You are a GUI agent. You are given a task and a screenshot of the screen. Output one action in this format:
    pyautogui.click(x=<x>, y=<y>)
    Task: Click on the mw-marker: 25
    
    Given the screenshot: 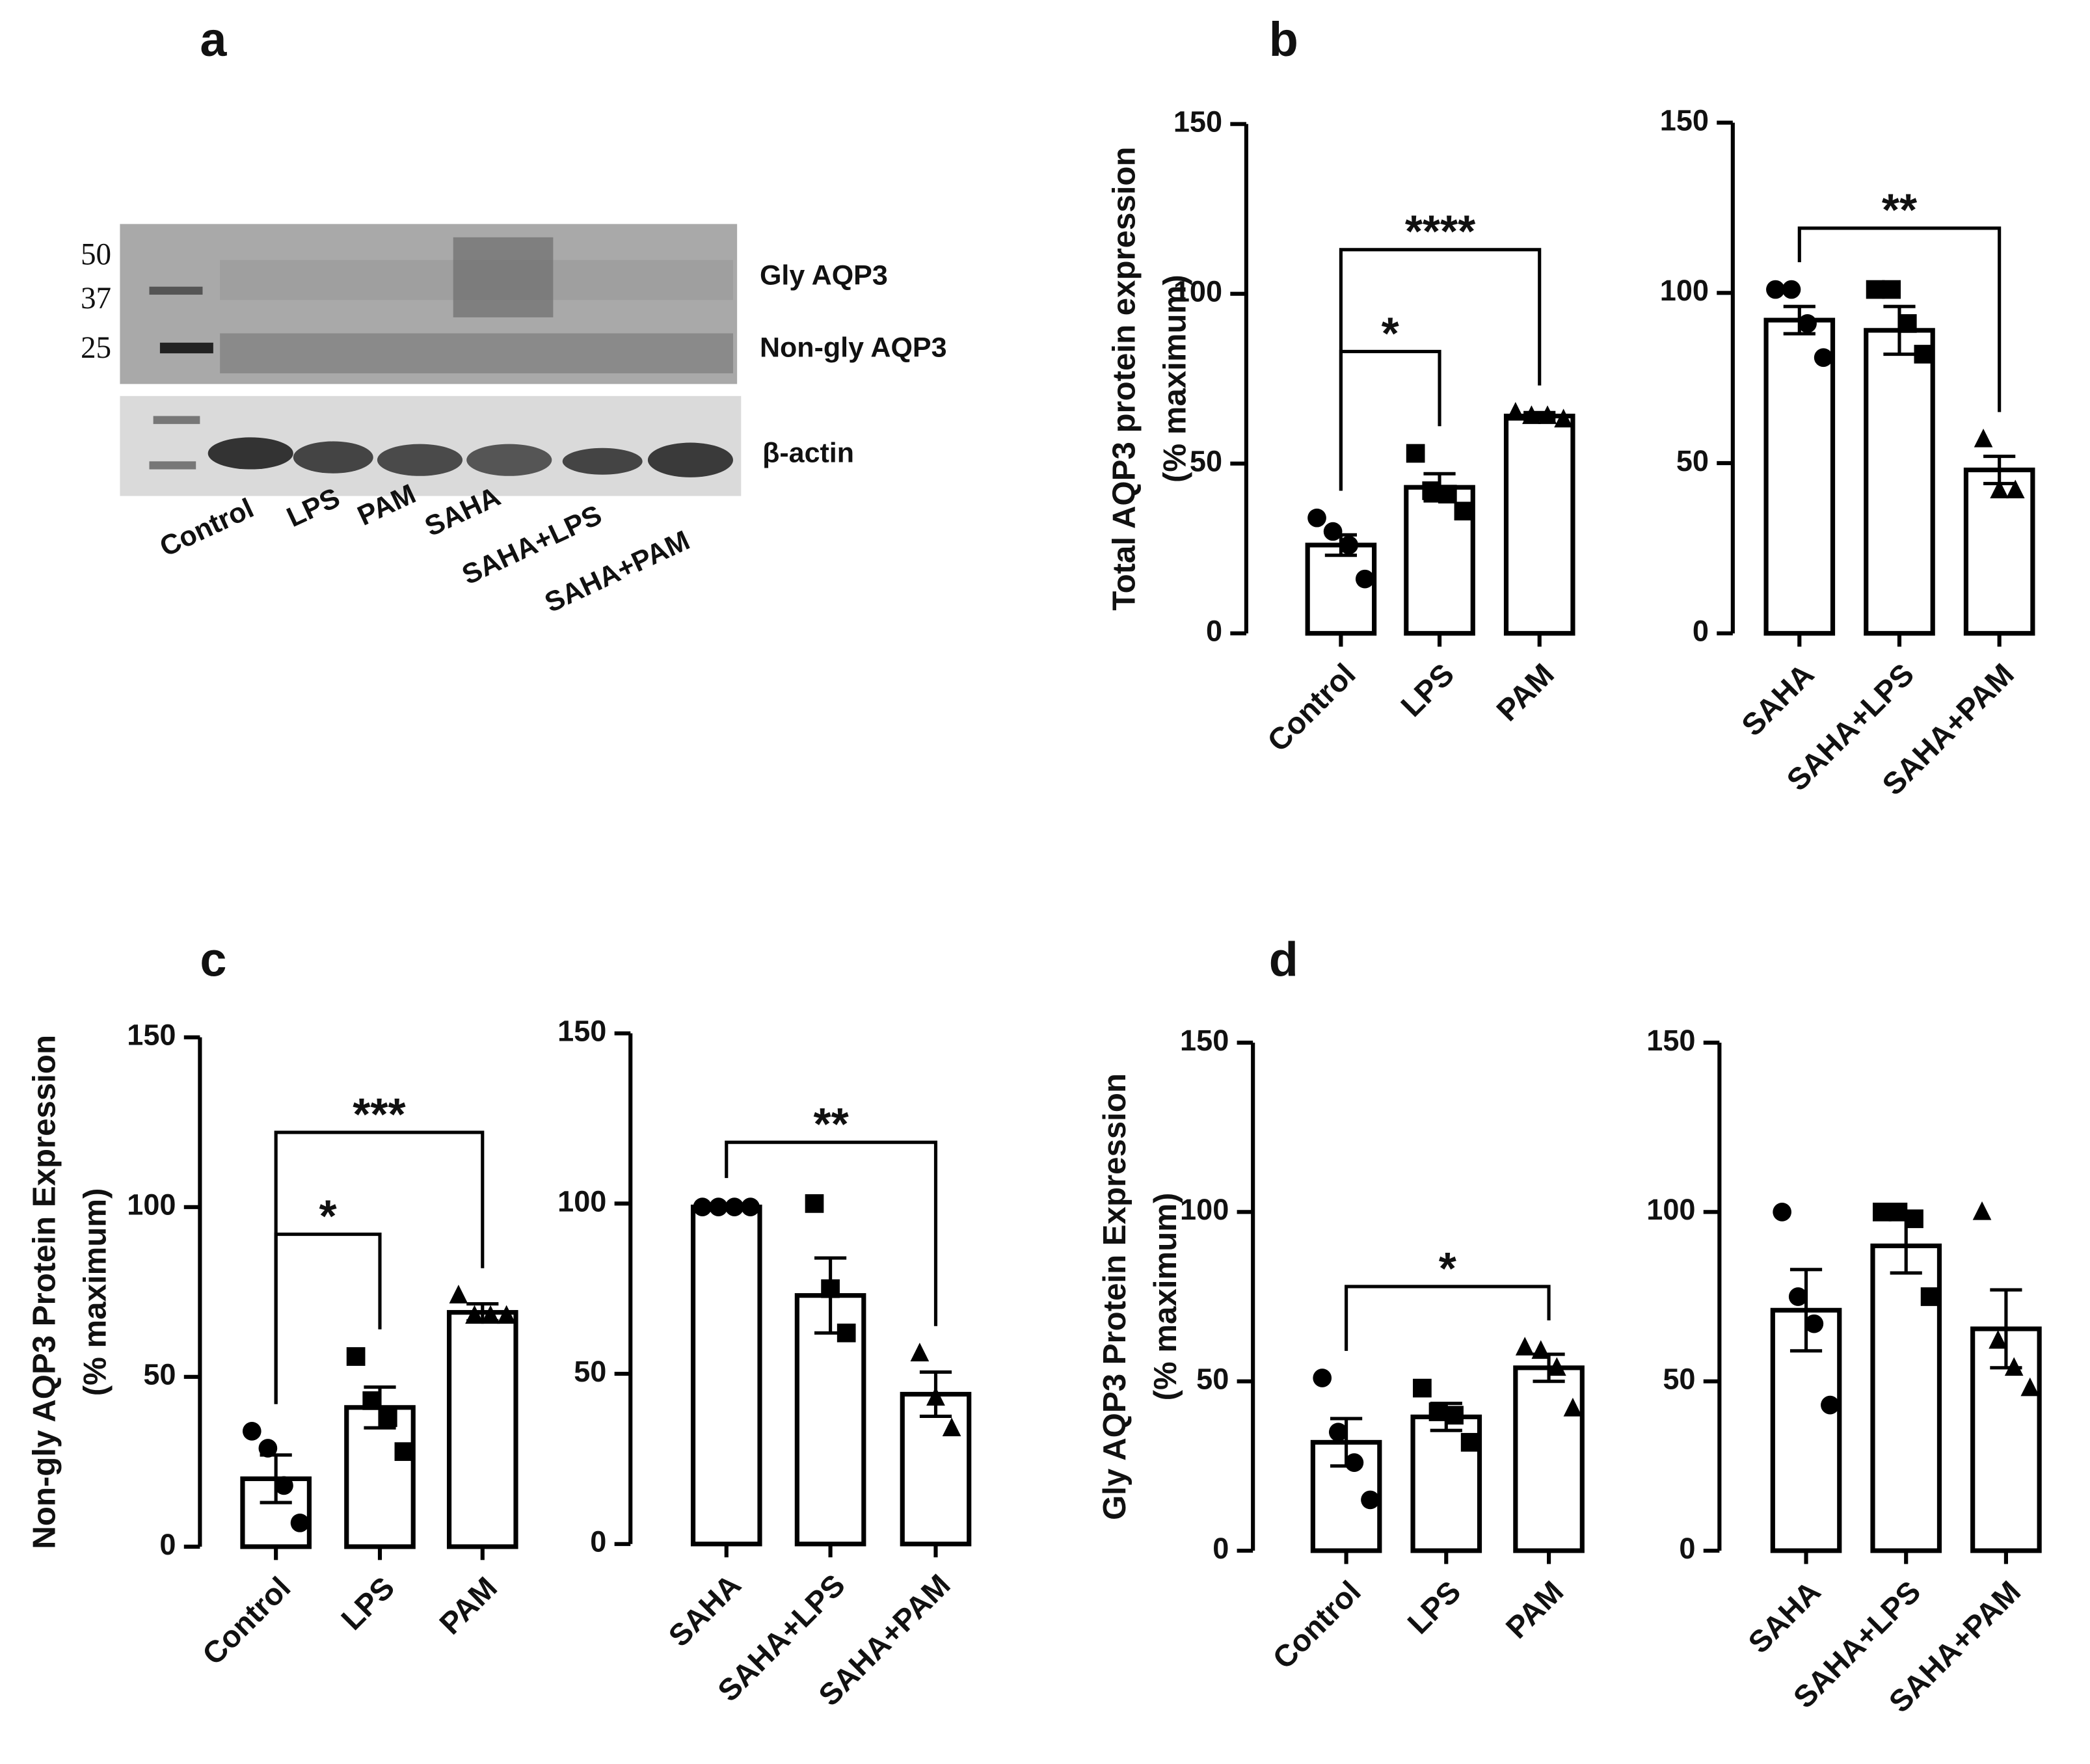 What is the action you would take?
    pyautogui.click(x=96, y=348)
    